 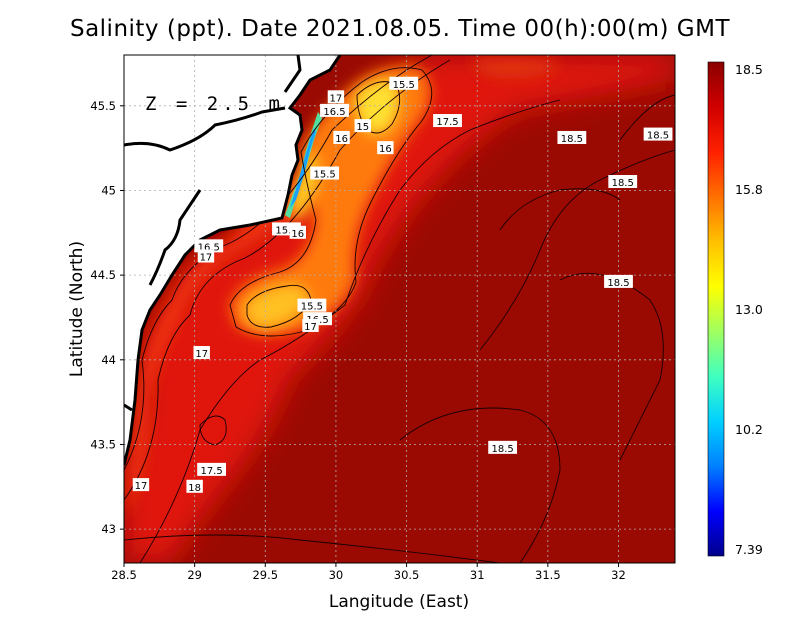 What do you see at coordinates (103, 106) in the screenshot?
I see `y-tick-label: 45.5` at bounding box center [103, 106].